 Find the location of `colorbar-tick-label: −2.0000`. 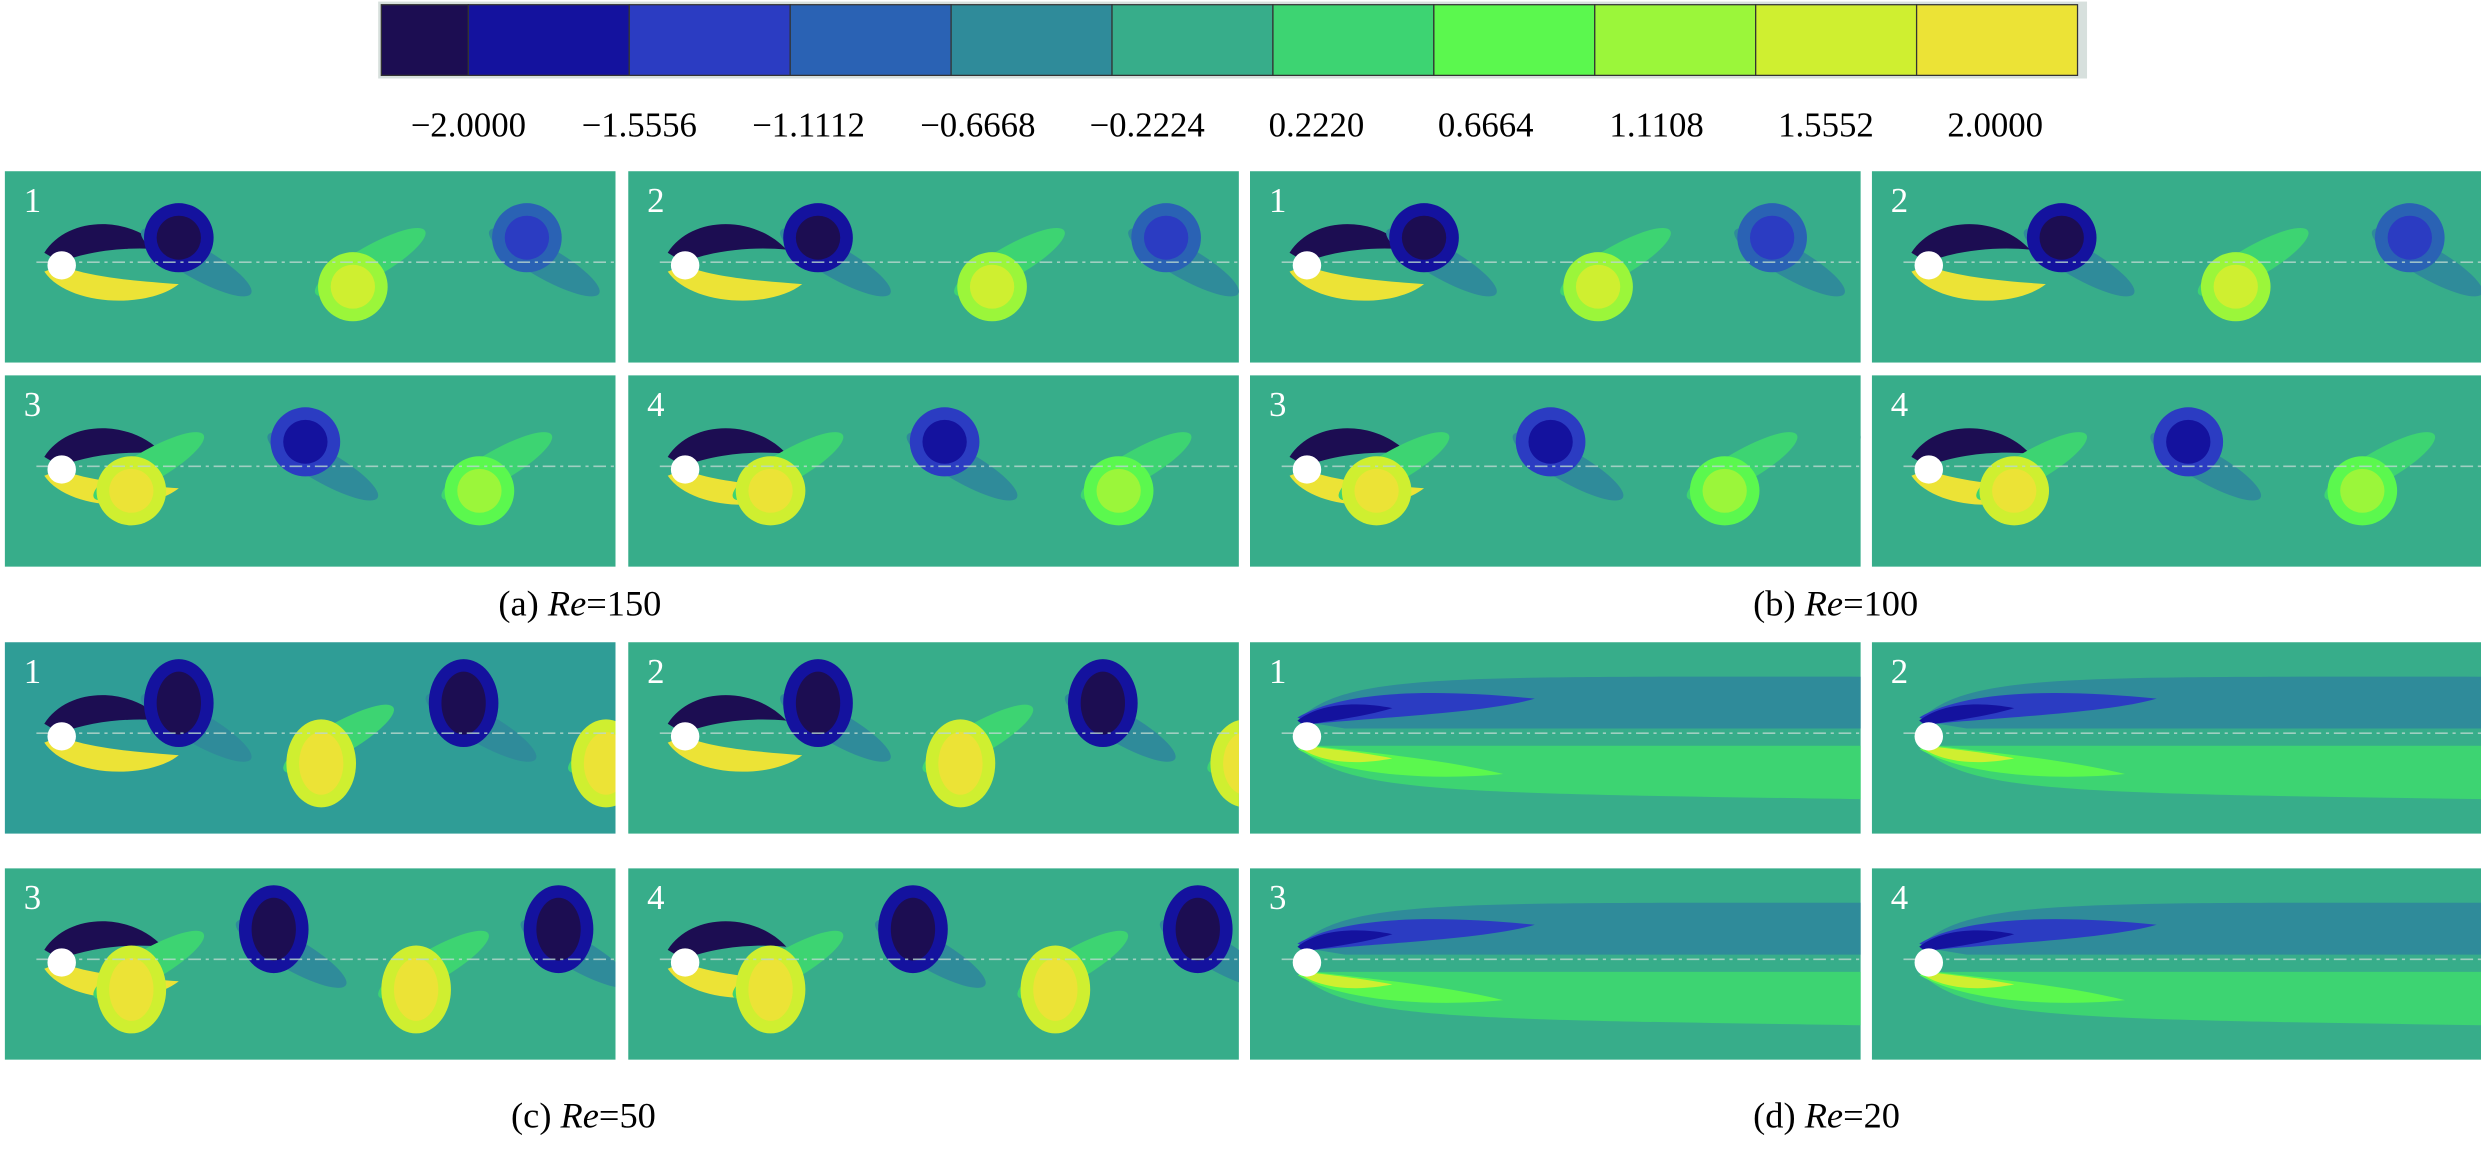

colorbar-tick-label: −2.0000 is located at coordinates (468, 126).